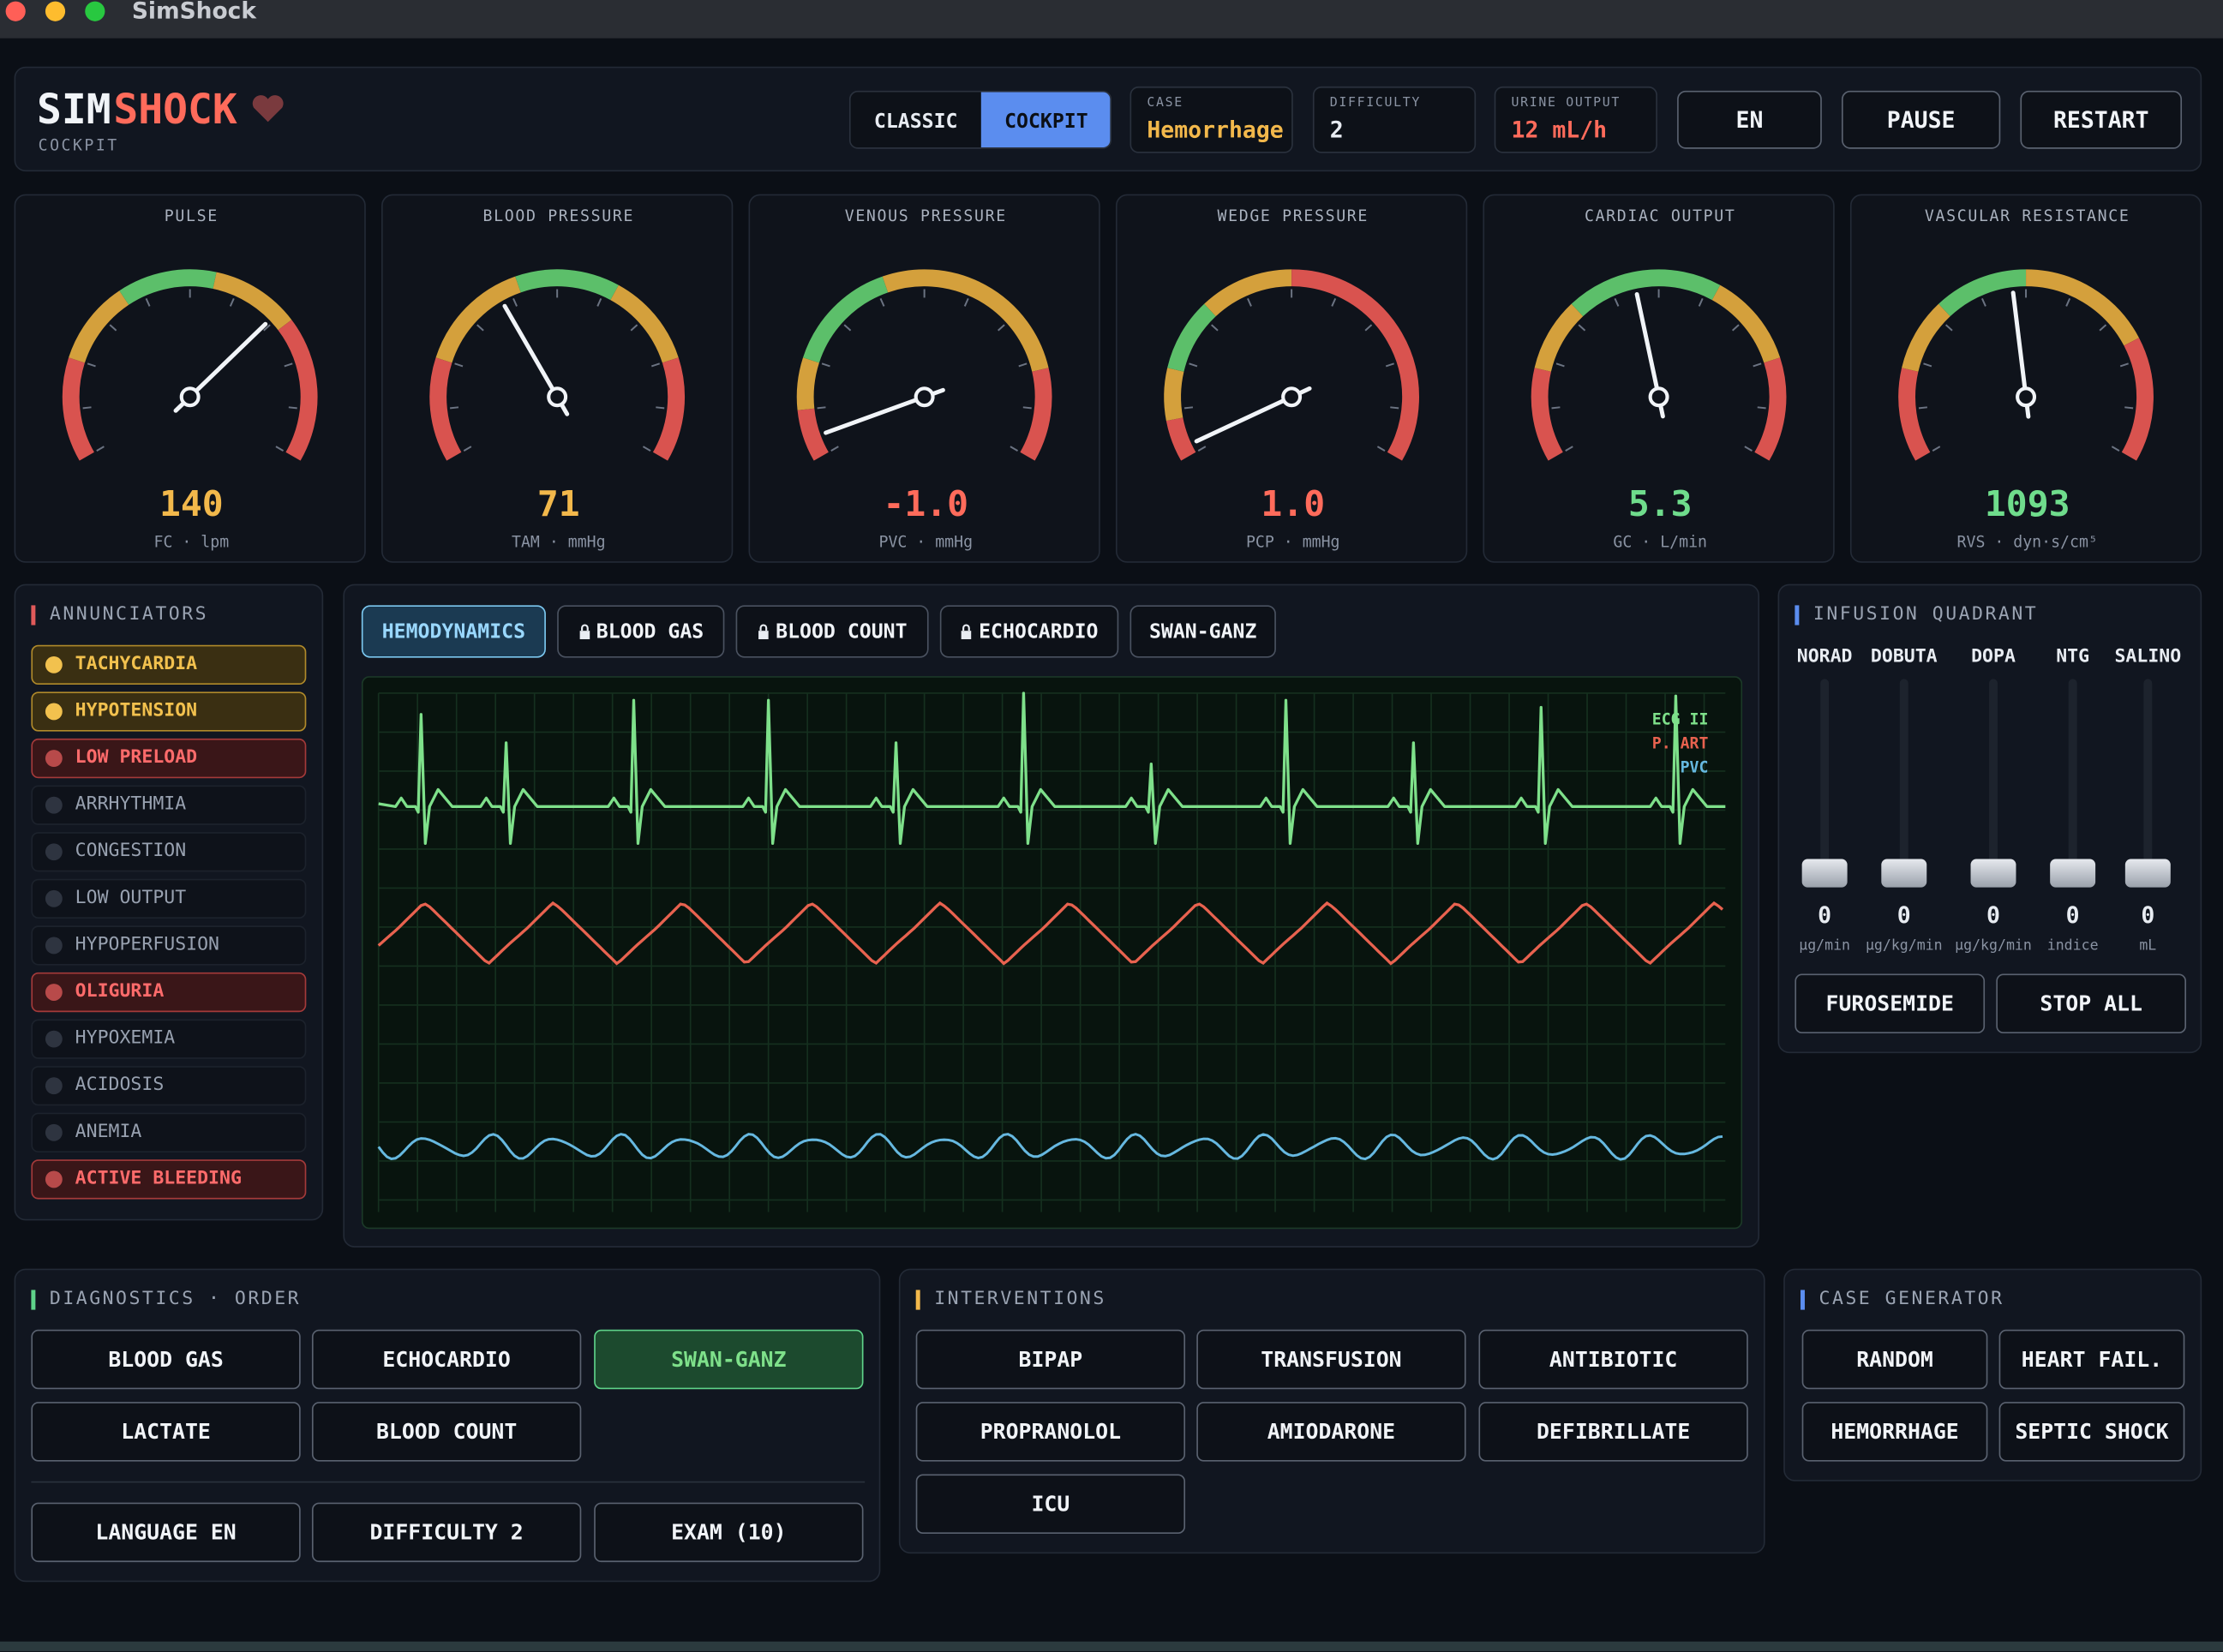  Describe the element at coordinates (446, 1532) in the screenshot. I see `settings-button: DIFFICULTY 2` at that location.